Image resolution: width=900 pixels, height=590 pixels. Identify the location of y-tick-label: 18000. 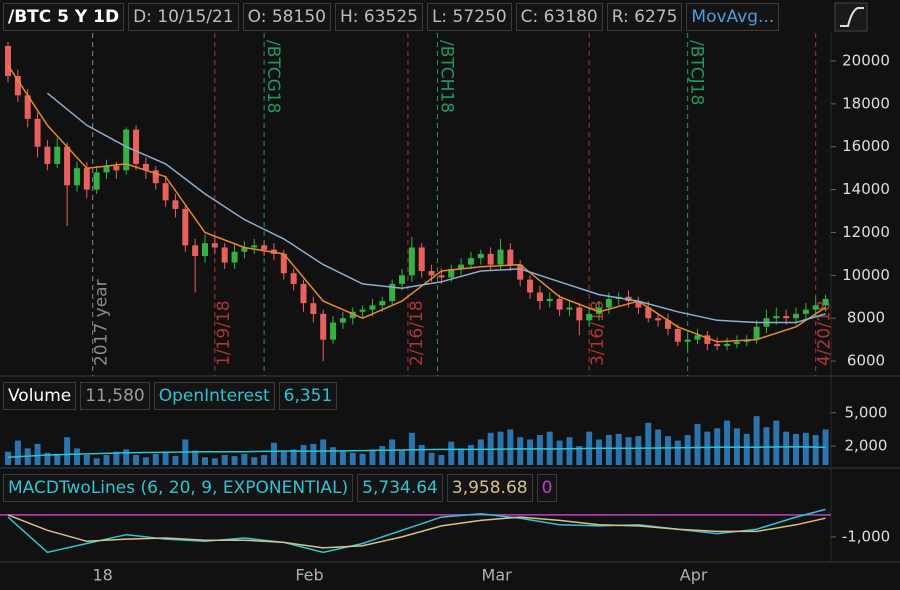
(866, 103).